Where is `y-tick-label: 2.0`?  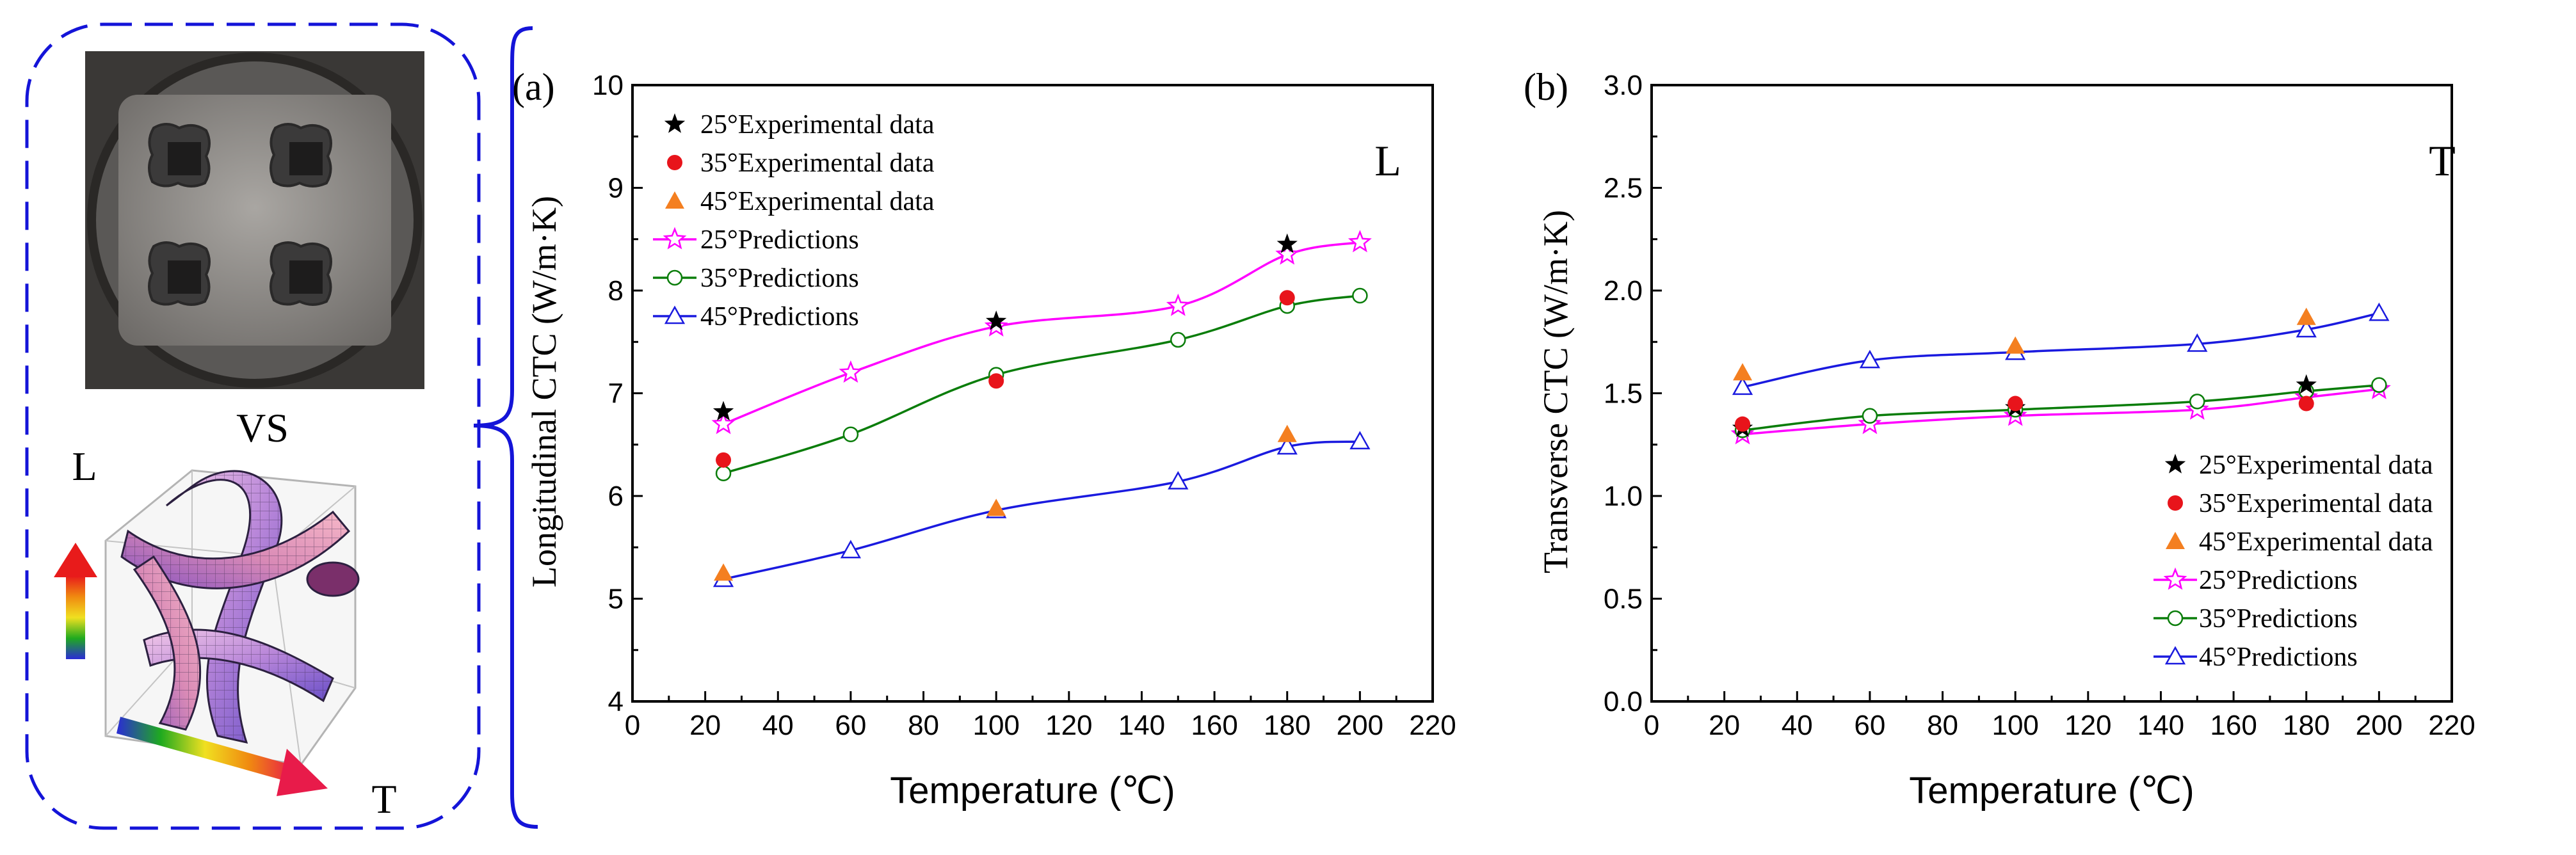
y-tick-label: 2.0 is located at coordinates (1623, 291).